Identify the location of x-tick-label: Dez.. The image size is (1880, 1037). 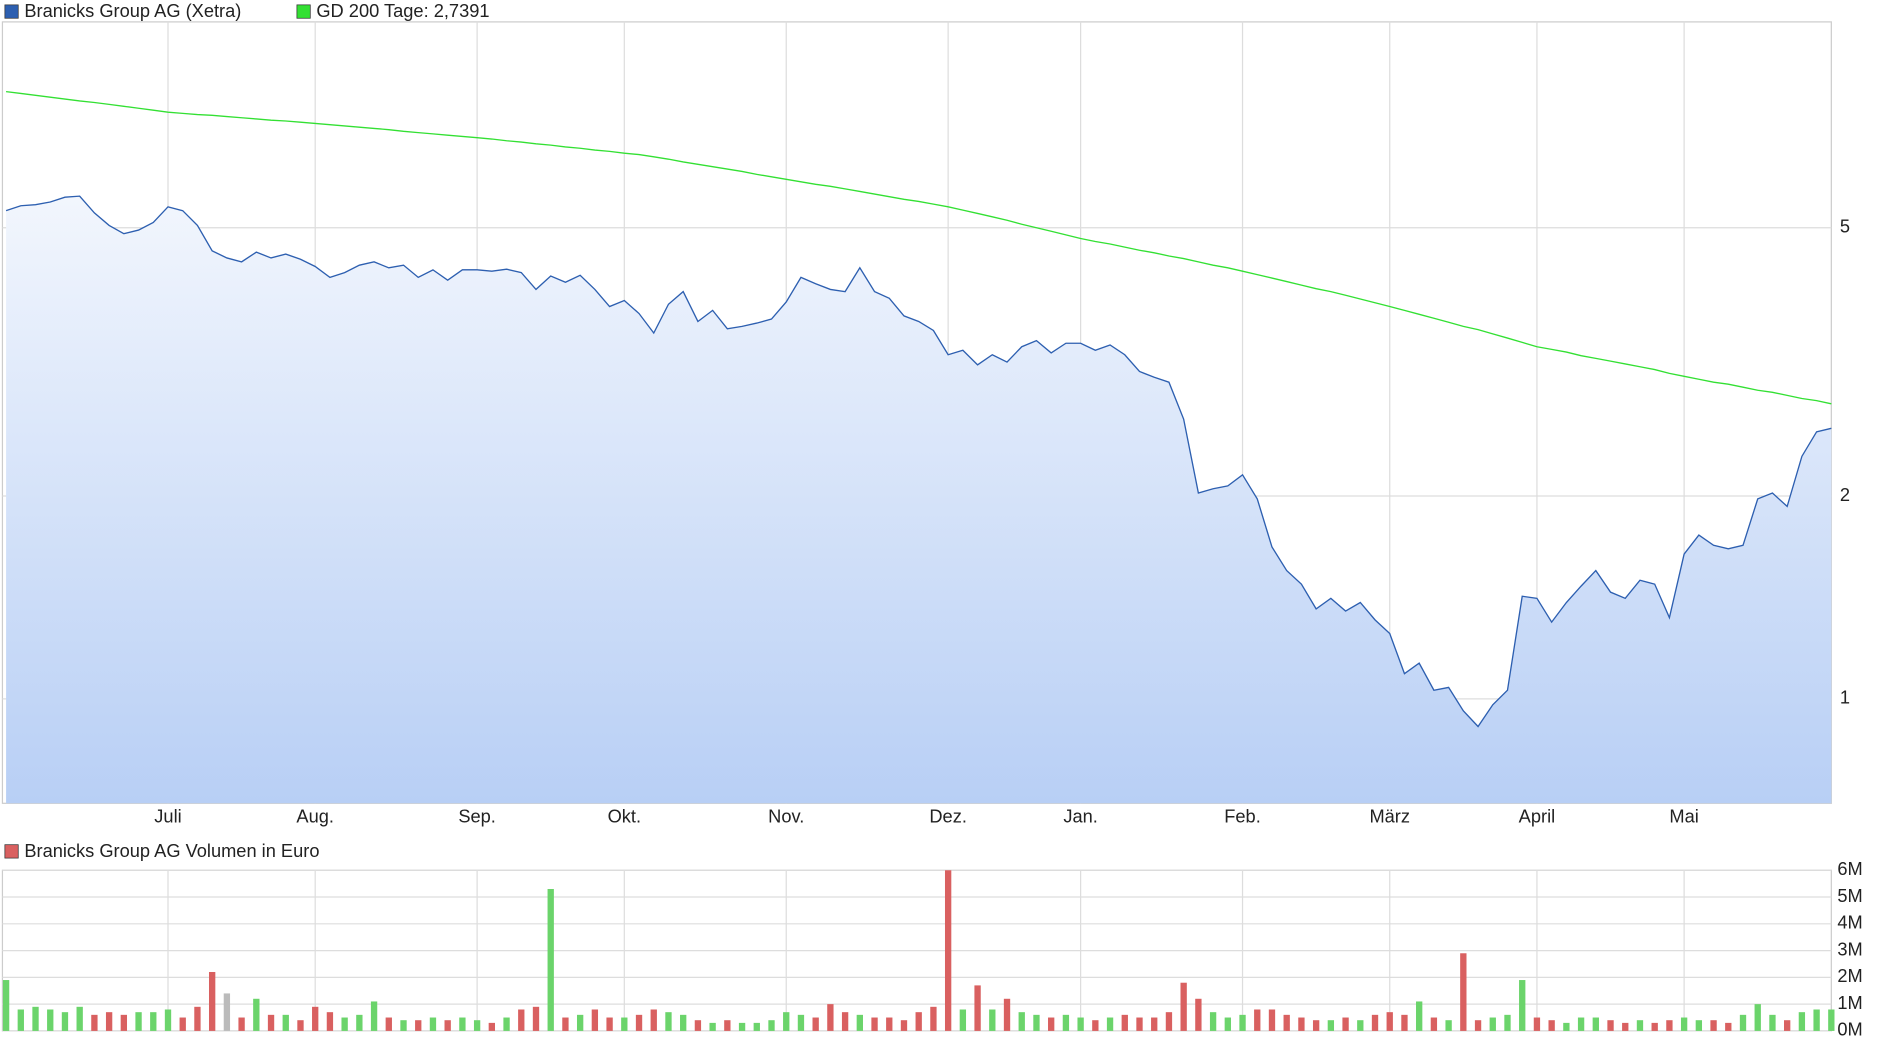
(948, 816).